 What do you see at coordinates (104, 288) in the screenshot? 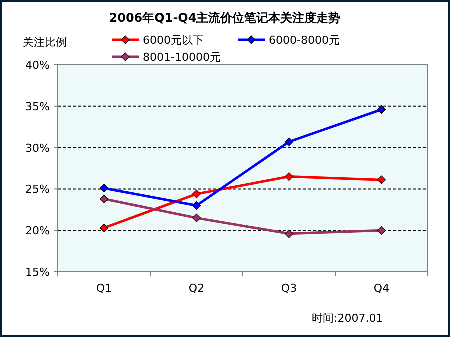
I see `x-tick-label: Q1` at bounding box center [104, 288].